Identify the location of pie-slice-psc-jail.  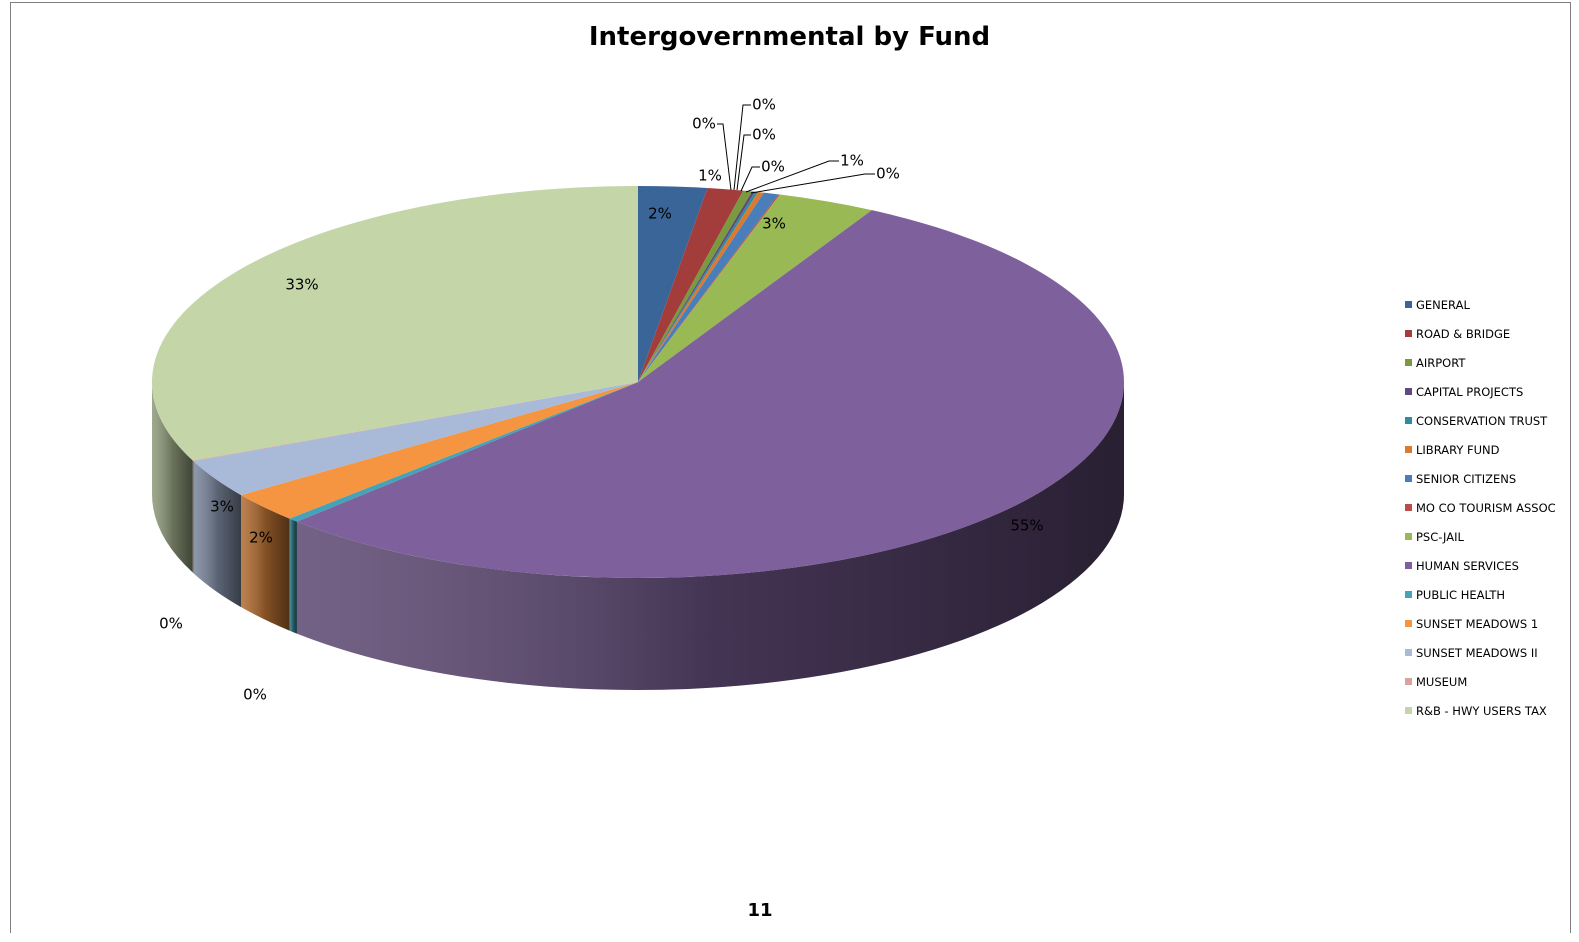
(755, 288).